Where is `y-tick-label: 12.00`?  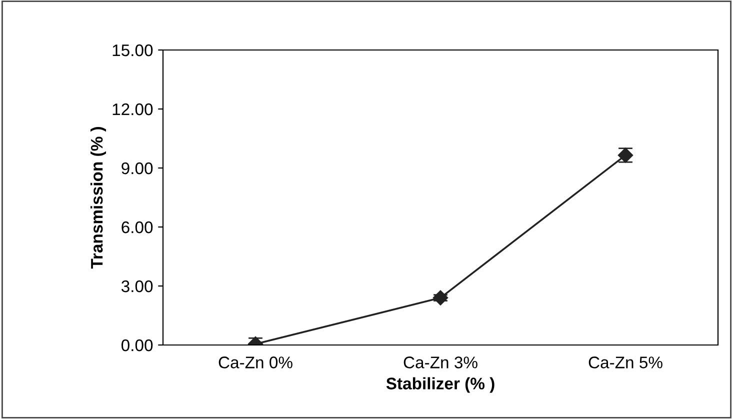
y-tick-label: 12.00 is located at coordinates (132, 109).